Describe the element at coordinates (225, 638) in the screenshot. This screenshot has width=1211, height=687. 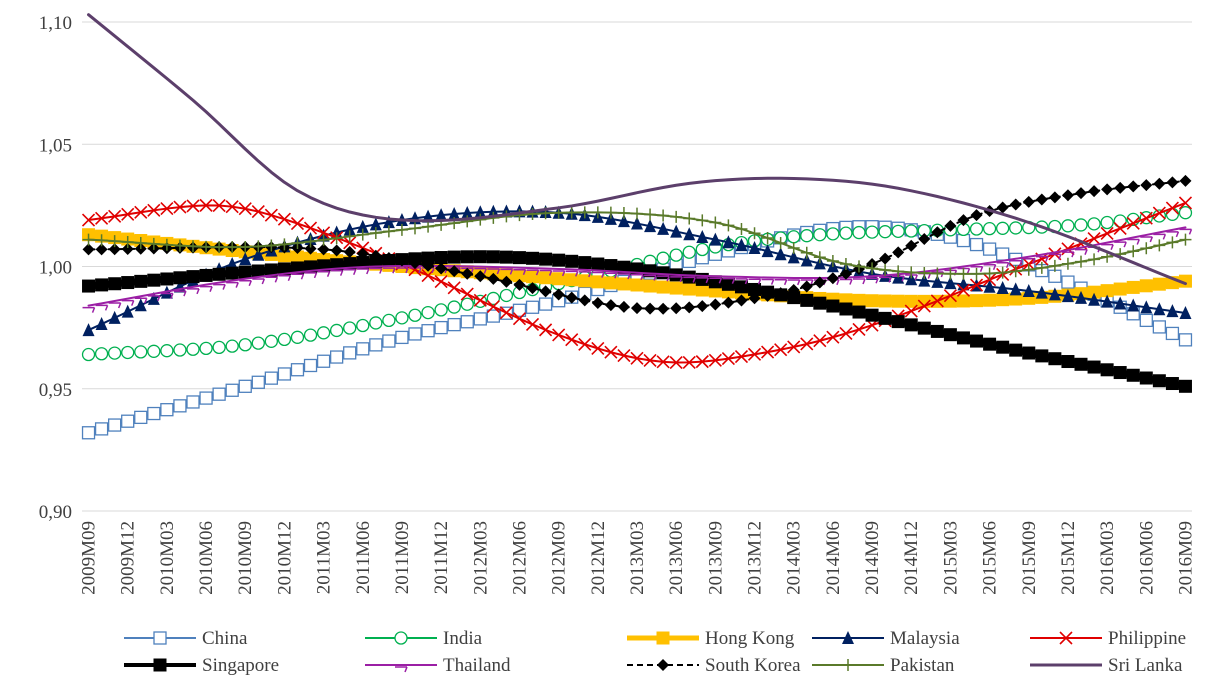
I see `legend-label: China` at that location.